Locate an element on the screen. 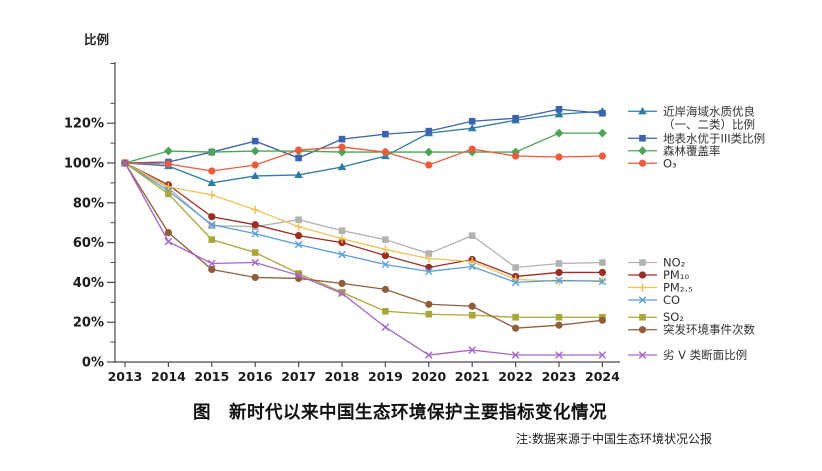 The height and width of the screenshot is (471, 822). legend-label: O₃ is located at coordinates (670, 163).